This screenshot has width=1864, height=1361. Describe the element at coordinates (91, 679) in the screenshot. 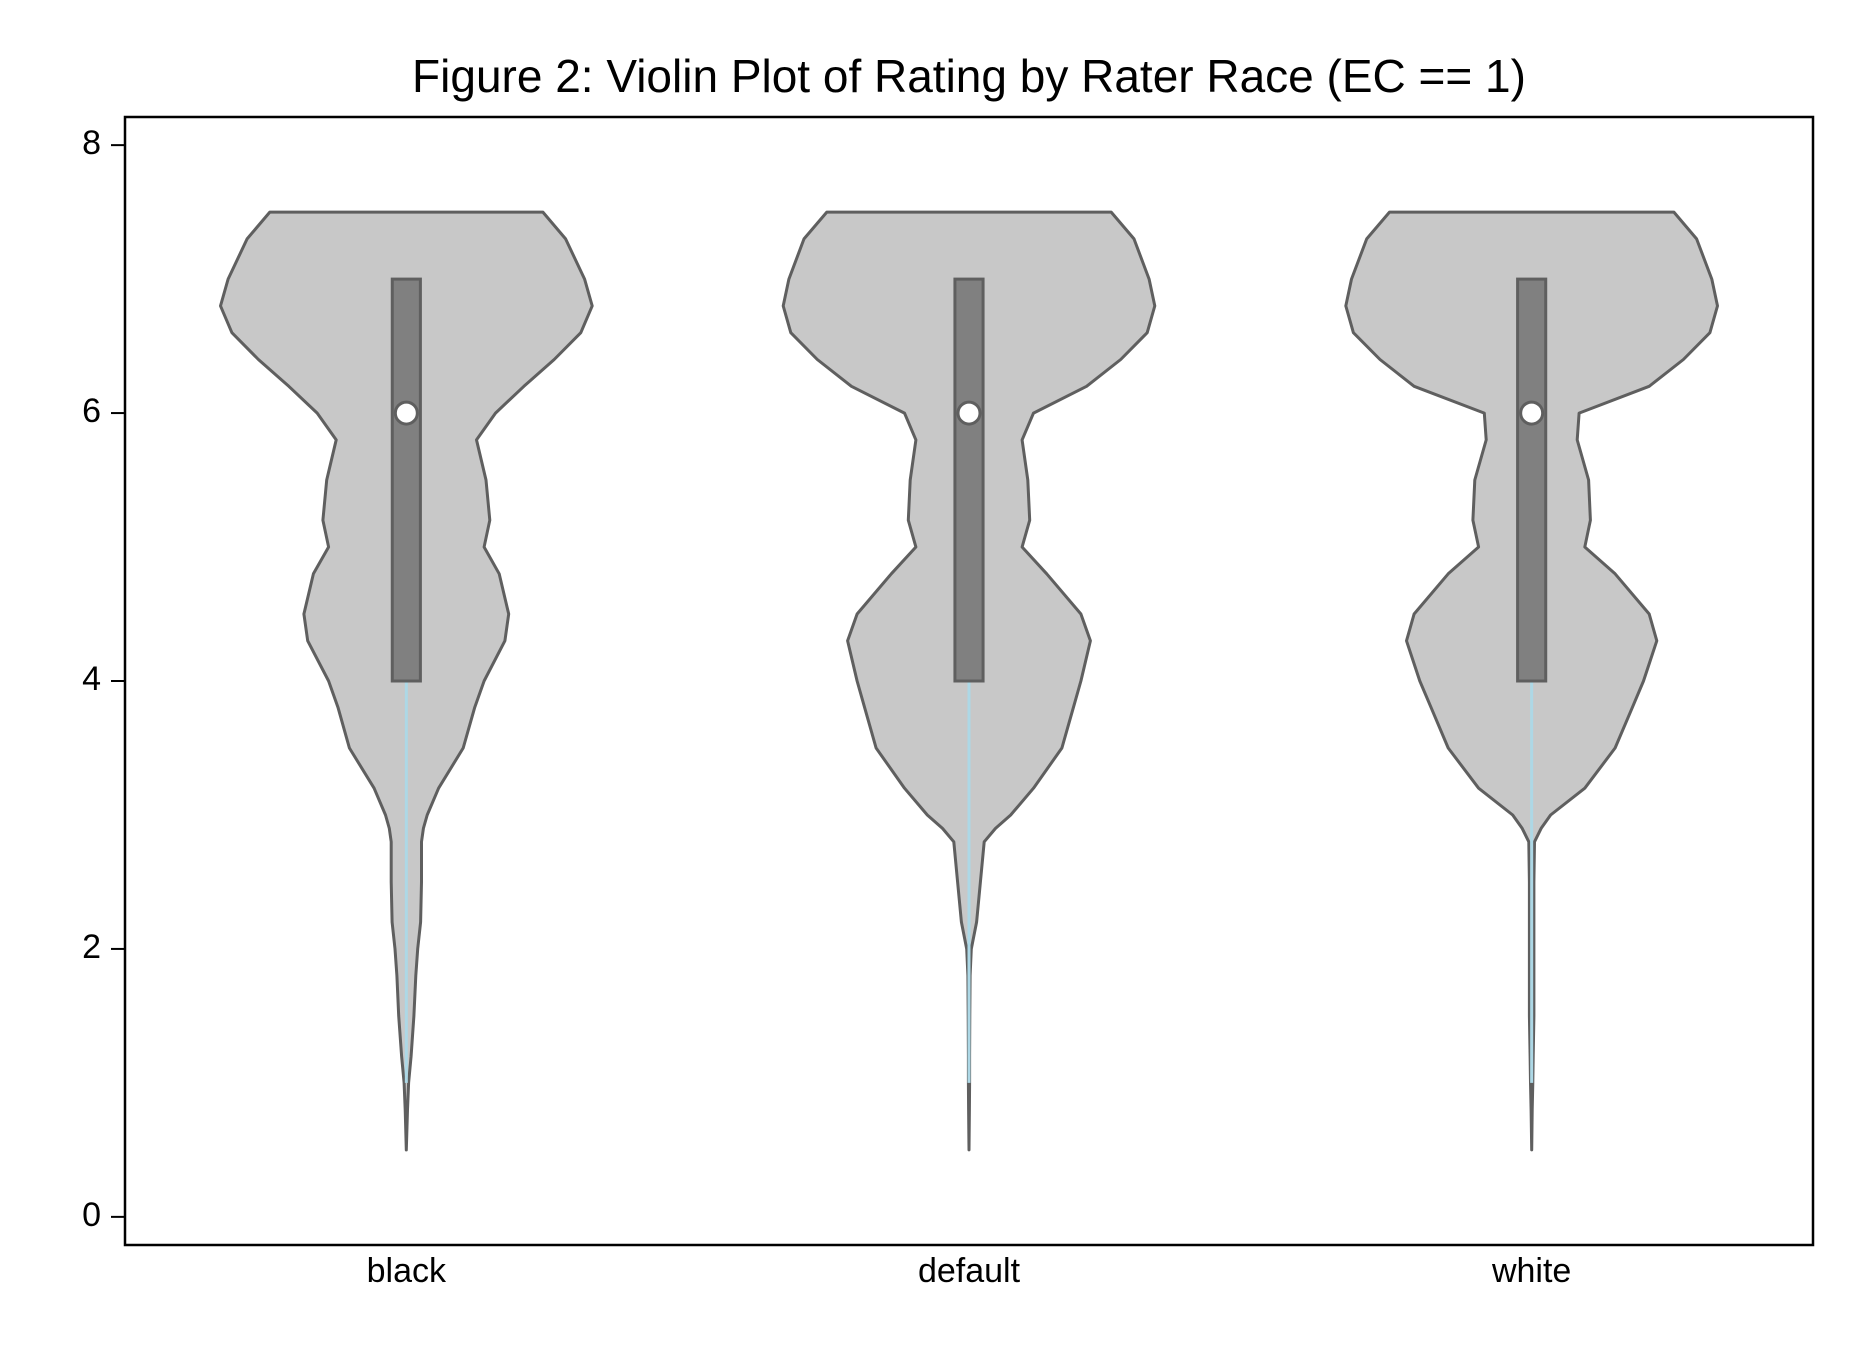

I see `y-tick-label: 4` at that location.